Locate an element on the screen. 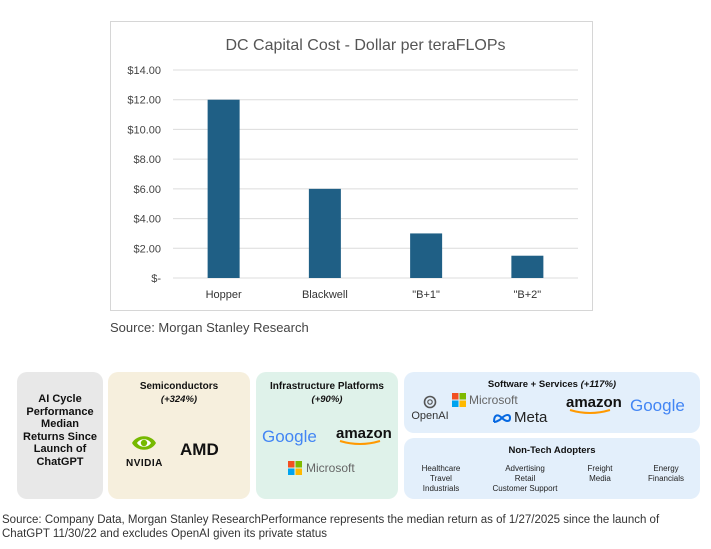  software-pct: (+117%) is located at coordinates (598, 384).